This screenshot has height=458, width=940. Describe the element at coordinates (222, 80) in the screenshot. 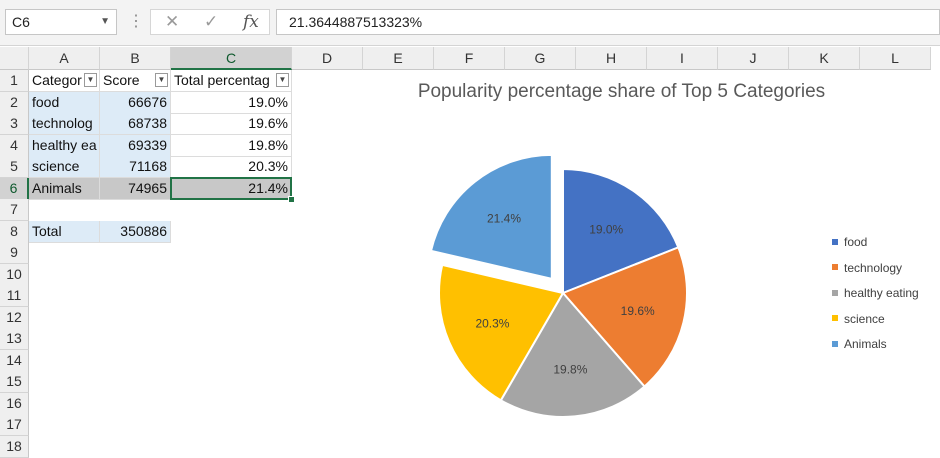

I see `table-header-label: Total percentag` at that location.